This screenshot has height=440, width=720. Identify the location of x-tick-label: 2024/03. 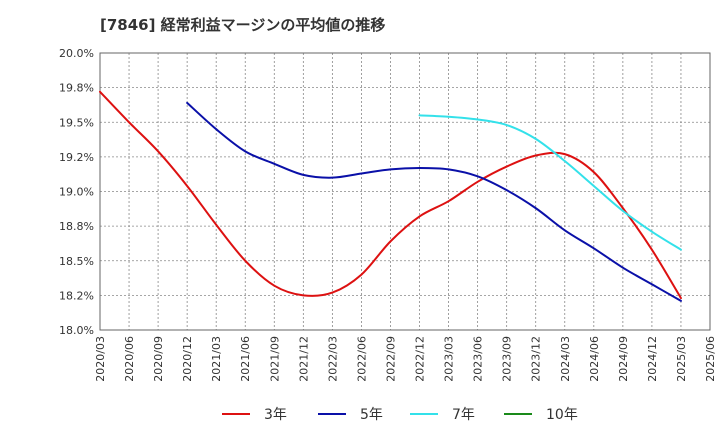
(565, 359).